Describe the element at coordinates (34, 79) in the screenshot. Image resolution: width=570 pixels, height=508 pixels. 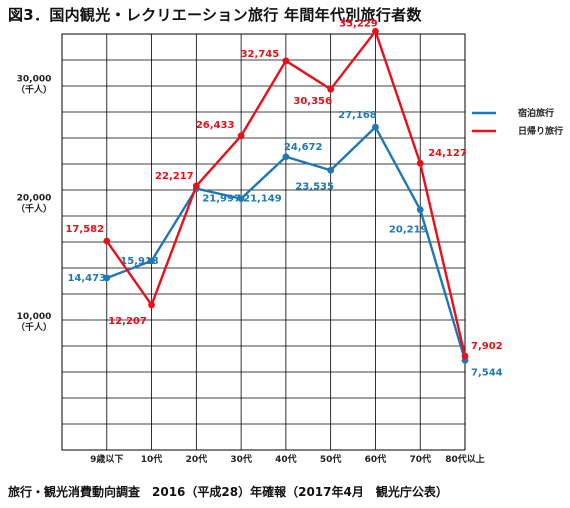
I see `y-tick-label: 30,000` at that location.